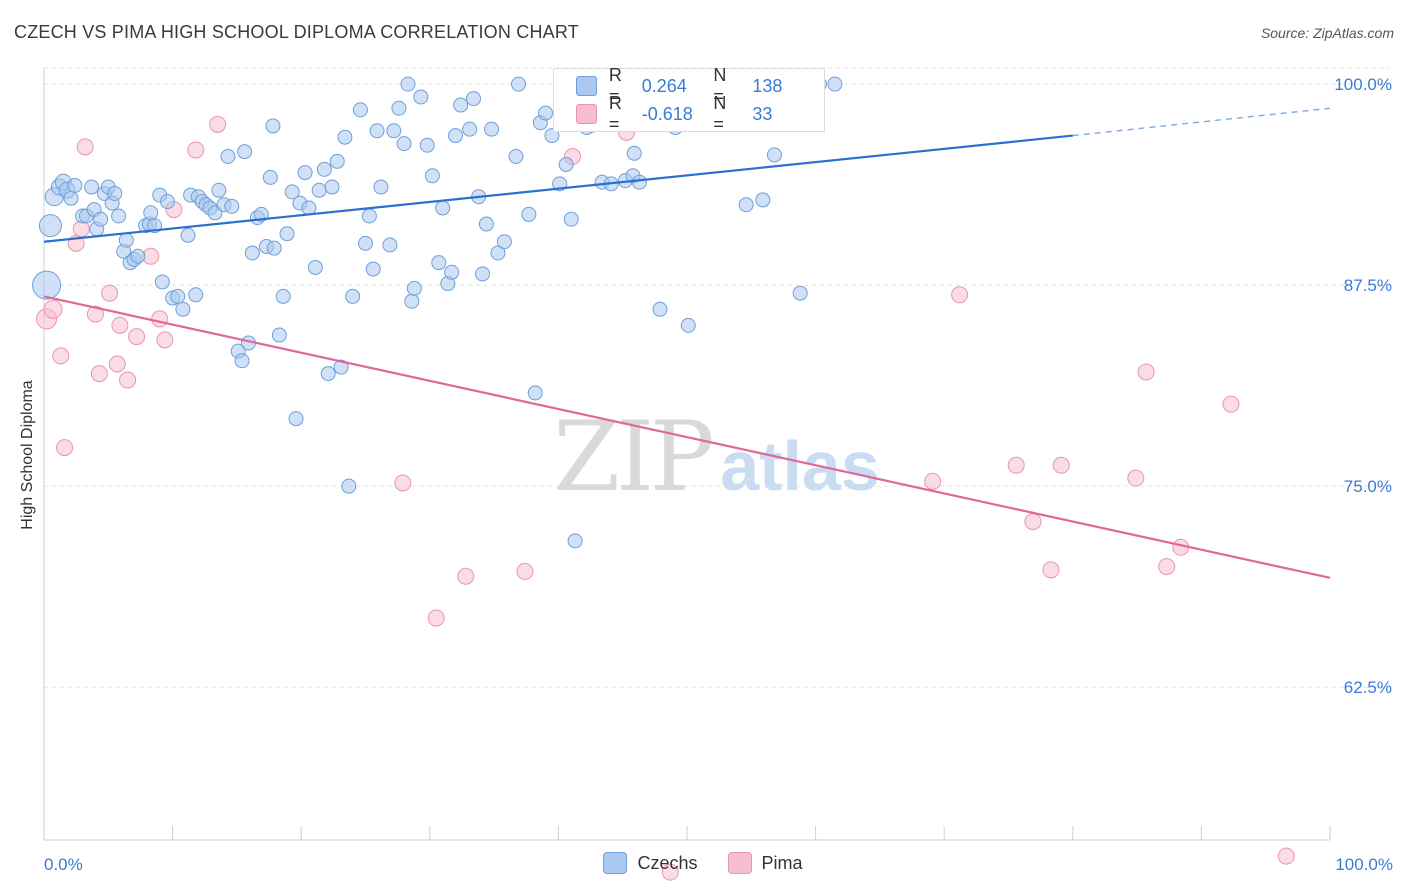  Describe the element at coordinates (703, 863) in the screenshot. I see `series-legend: Czechs Pima` at that location.